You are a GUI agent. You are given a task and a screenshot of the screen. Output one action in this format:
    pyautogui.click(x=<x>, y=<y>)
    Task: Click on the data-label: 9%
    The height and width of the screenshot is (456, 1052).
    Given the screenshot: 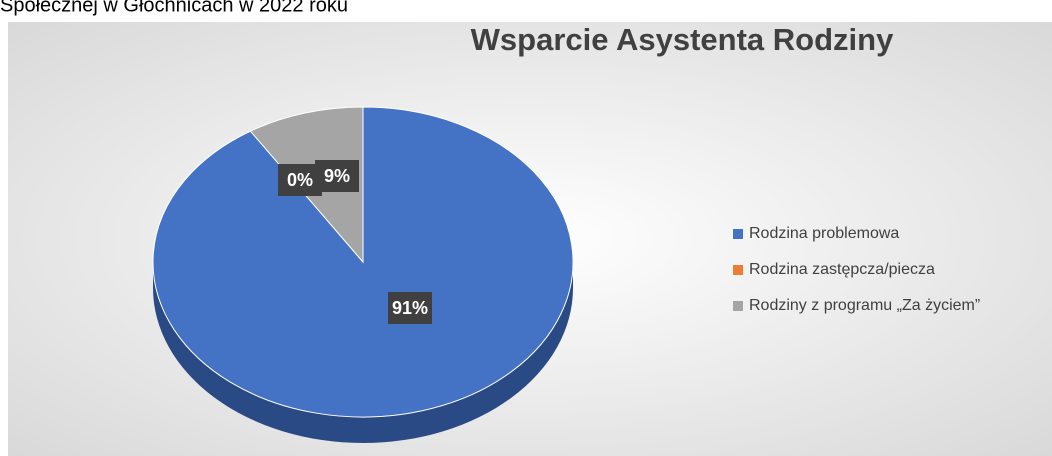 What is the action you would take?
    pyautogui.click(x=337, y=176)
    